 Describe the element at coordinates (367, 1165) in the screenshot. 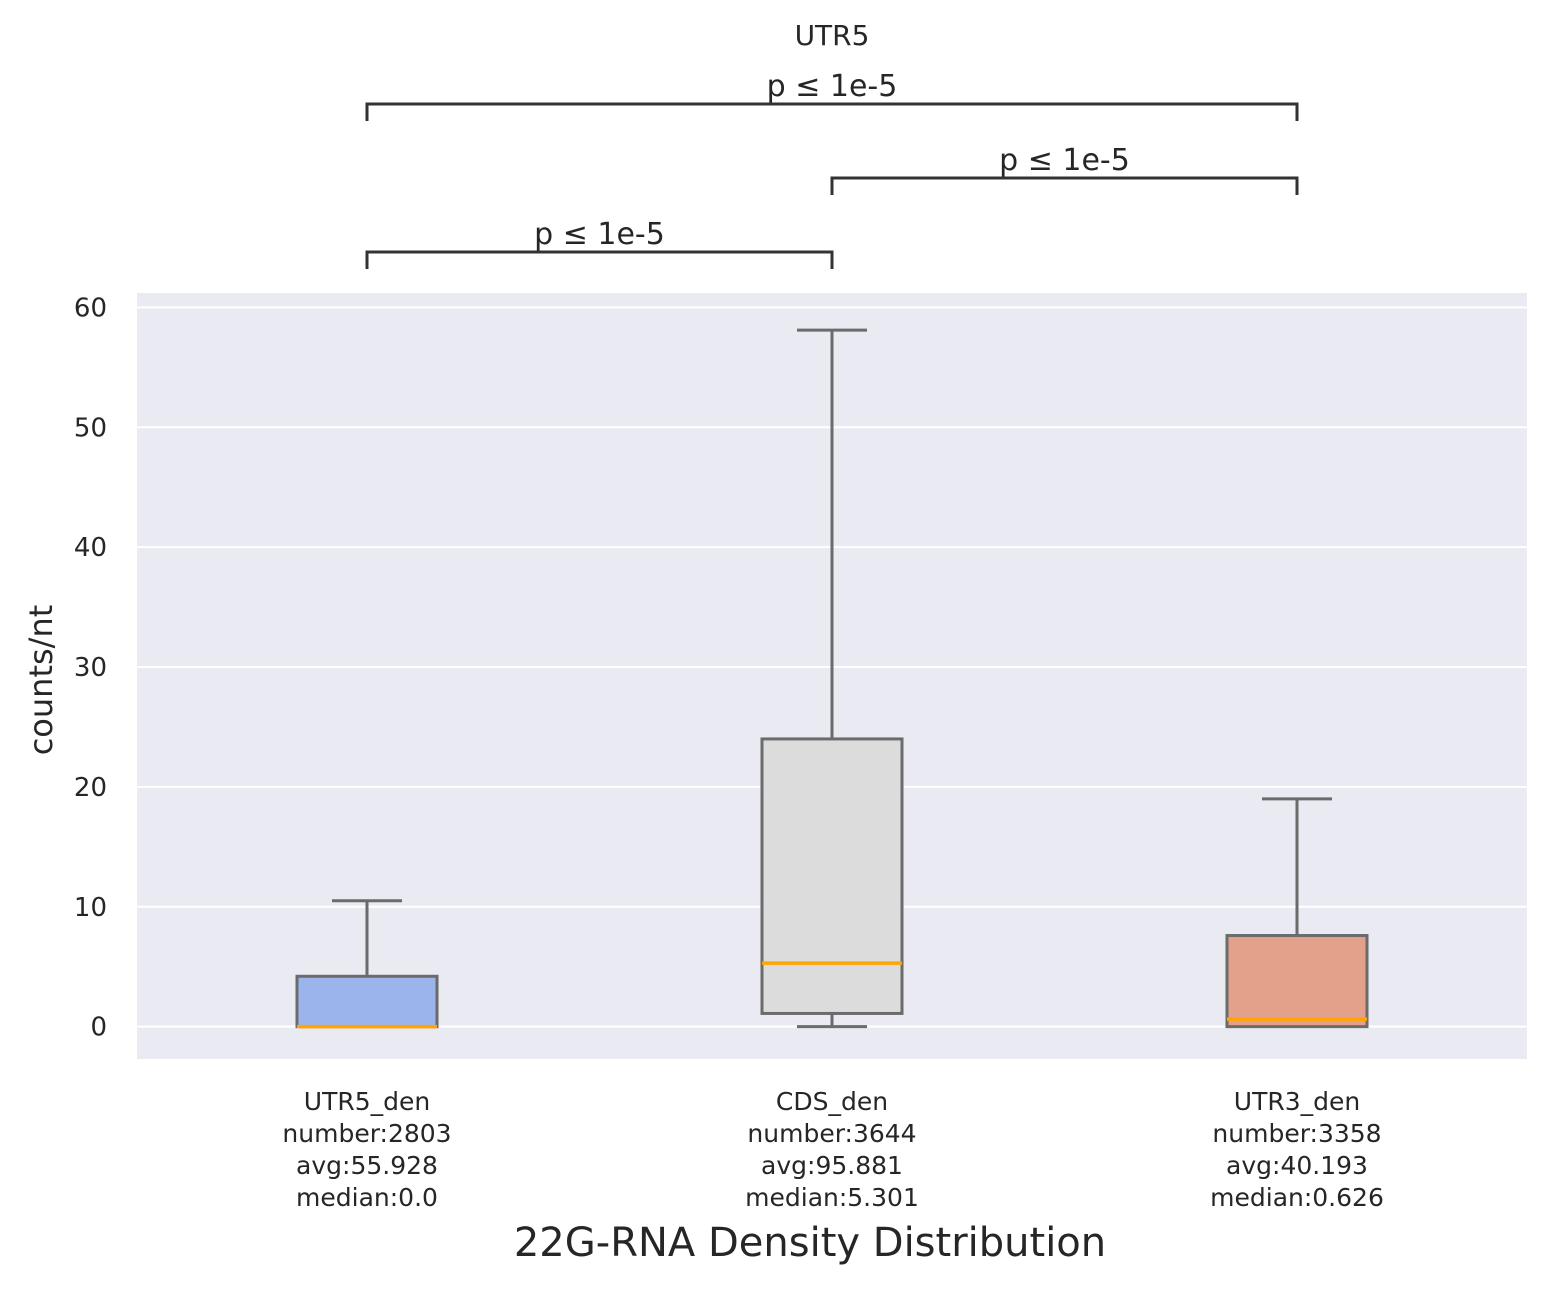

I see `x-tick-label: avg:55.928` at that location.